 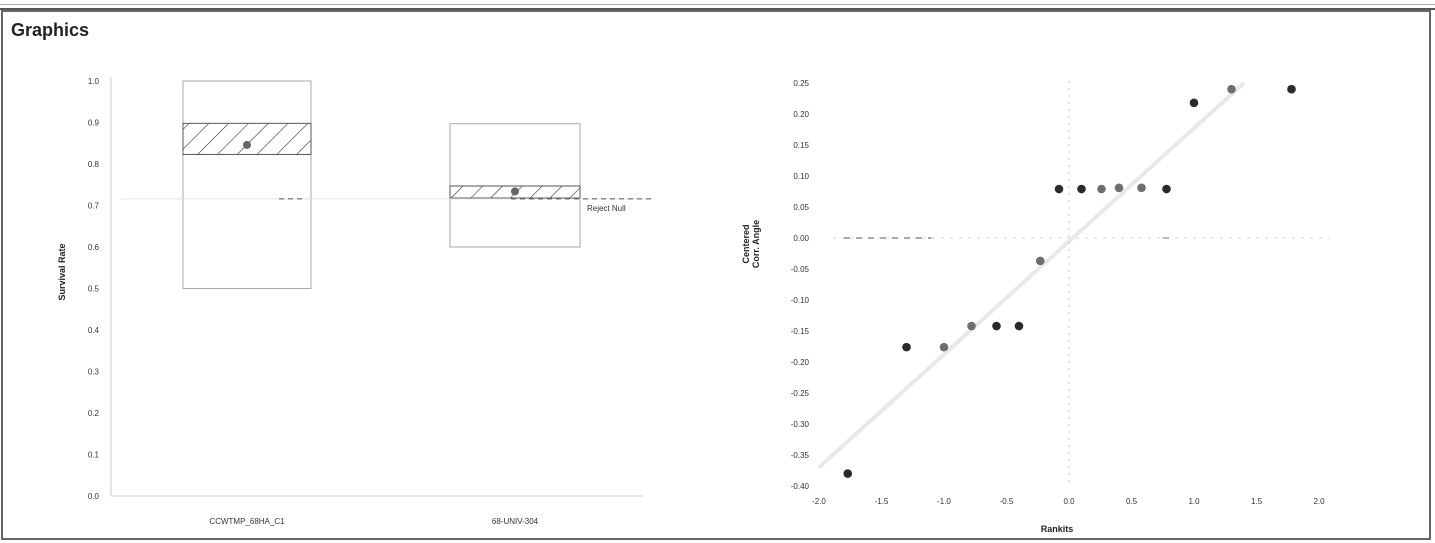 What do you see at coordinates (882, 501) in the screenshot?
I see `x-tick-label: -1.5` at bounding box center [882, 501].